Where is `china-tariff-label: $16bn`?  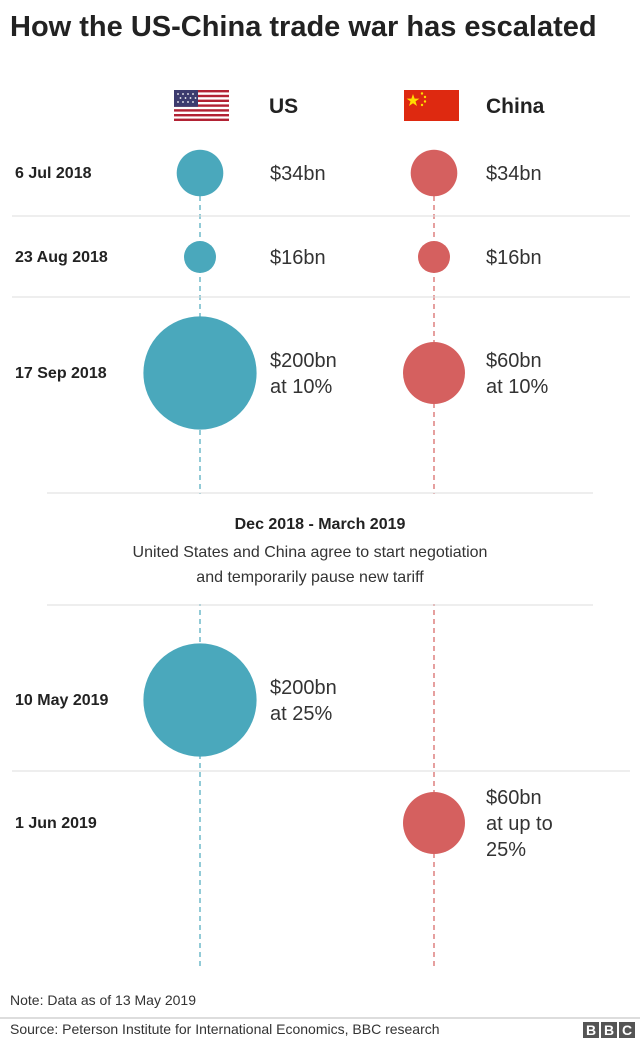 china-tariff-label: $16bn is located at coordinates (514, 258).